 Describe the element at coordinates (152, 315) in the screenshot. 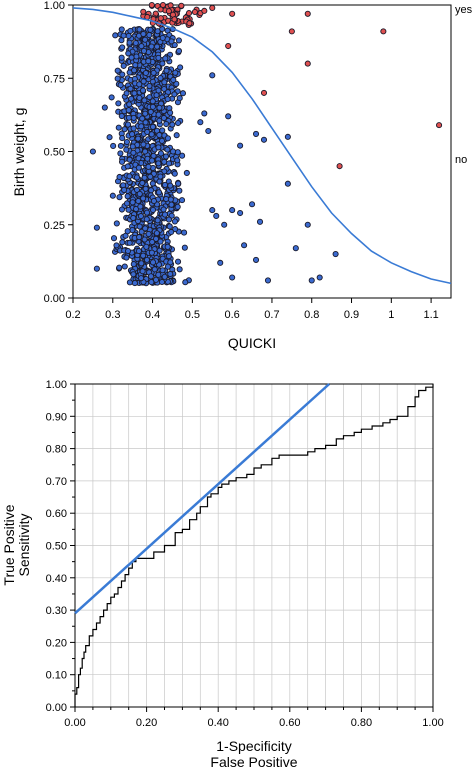

I see `x-tick-label: 0.4` at that location.